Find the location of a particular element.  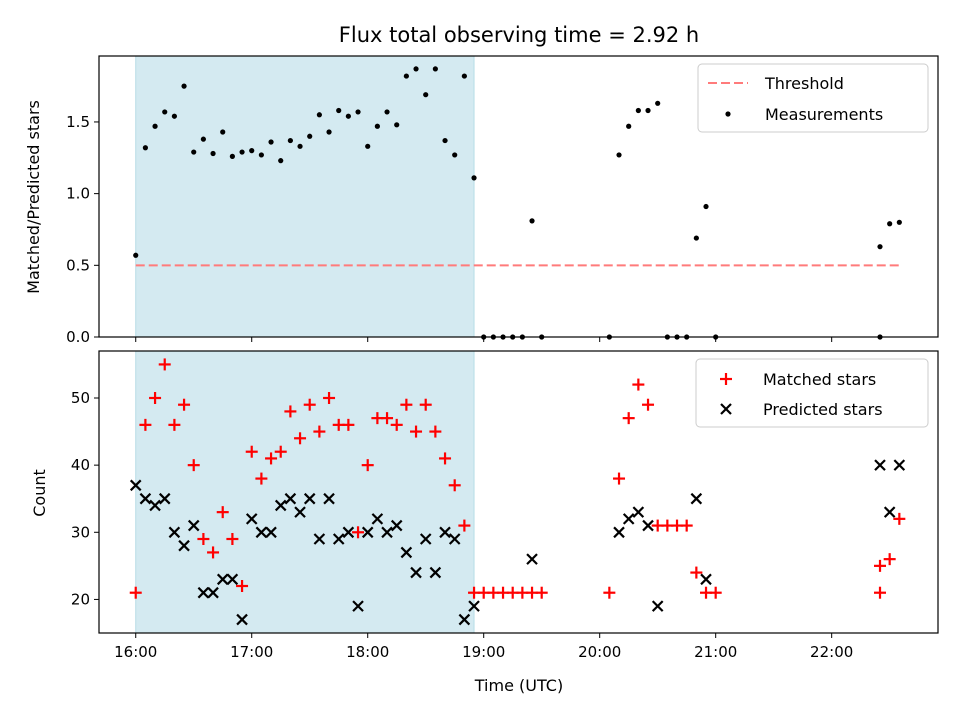

count-y-axis-label: Count is located at coordinates (39, 493).